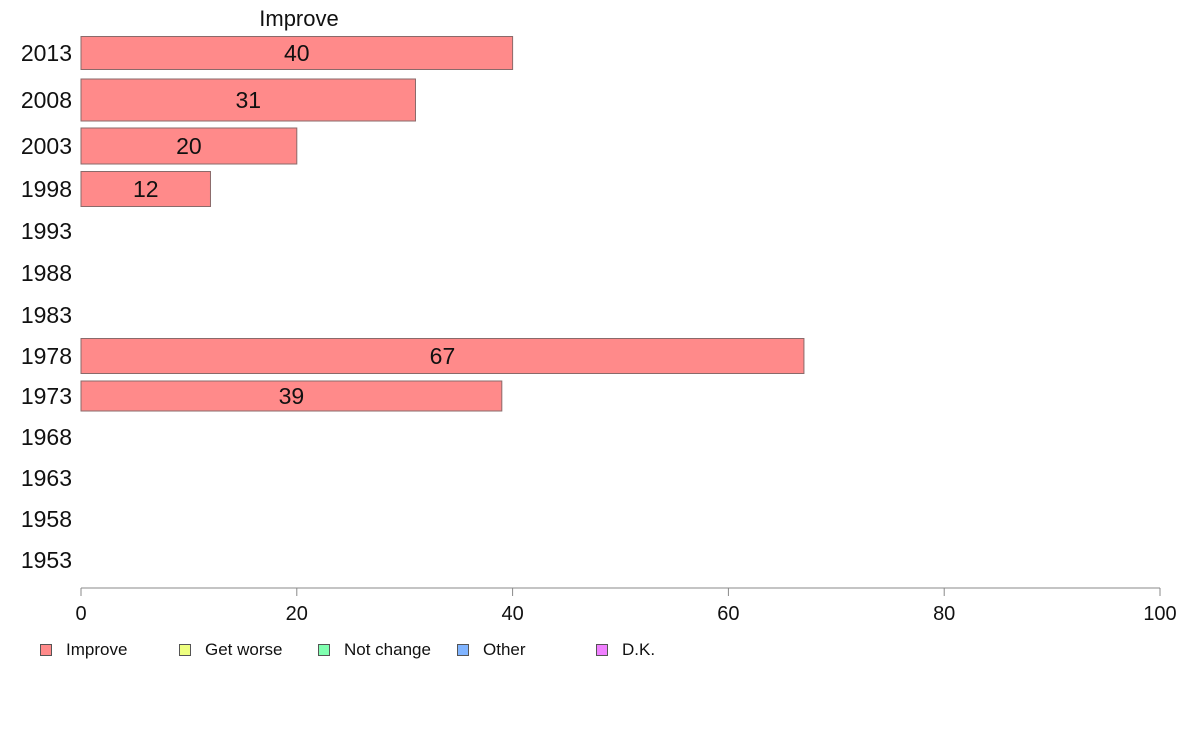 This screenshot has width=1188, height=736. I want to click on bar-value-label: 12, so click(146, 189).